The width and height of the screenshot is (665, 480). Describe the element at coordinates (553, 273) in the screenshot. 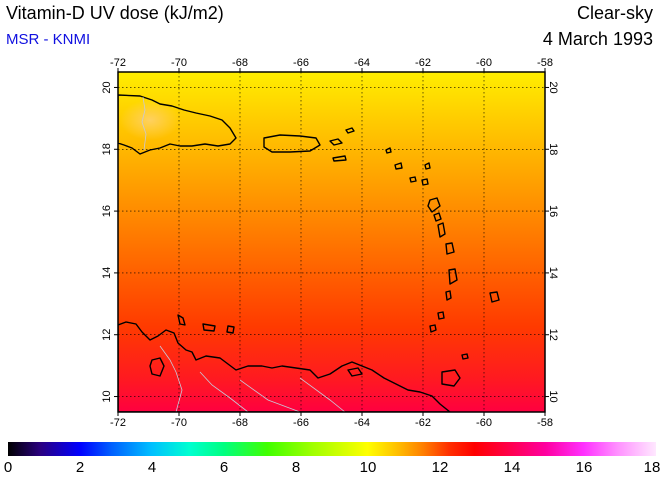

I see `lat-label-right: 14` at that location.